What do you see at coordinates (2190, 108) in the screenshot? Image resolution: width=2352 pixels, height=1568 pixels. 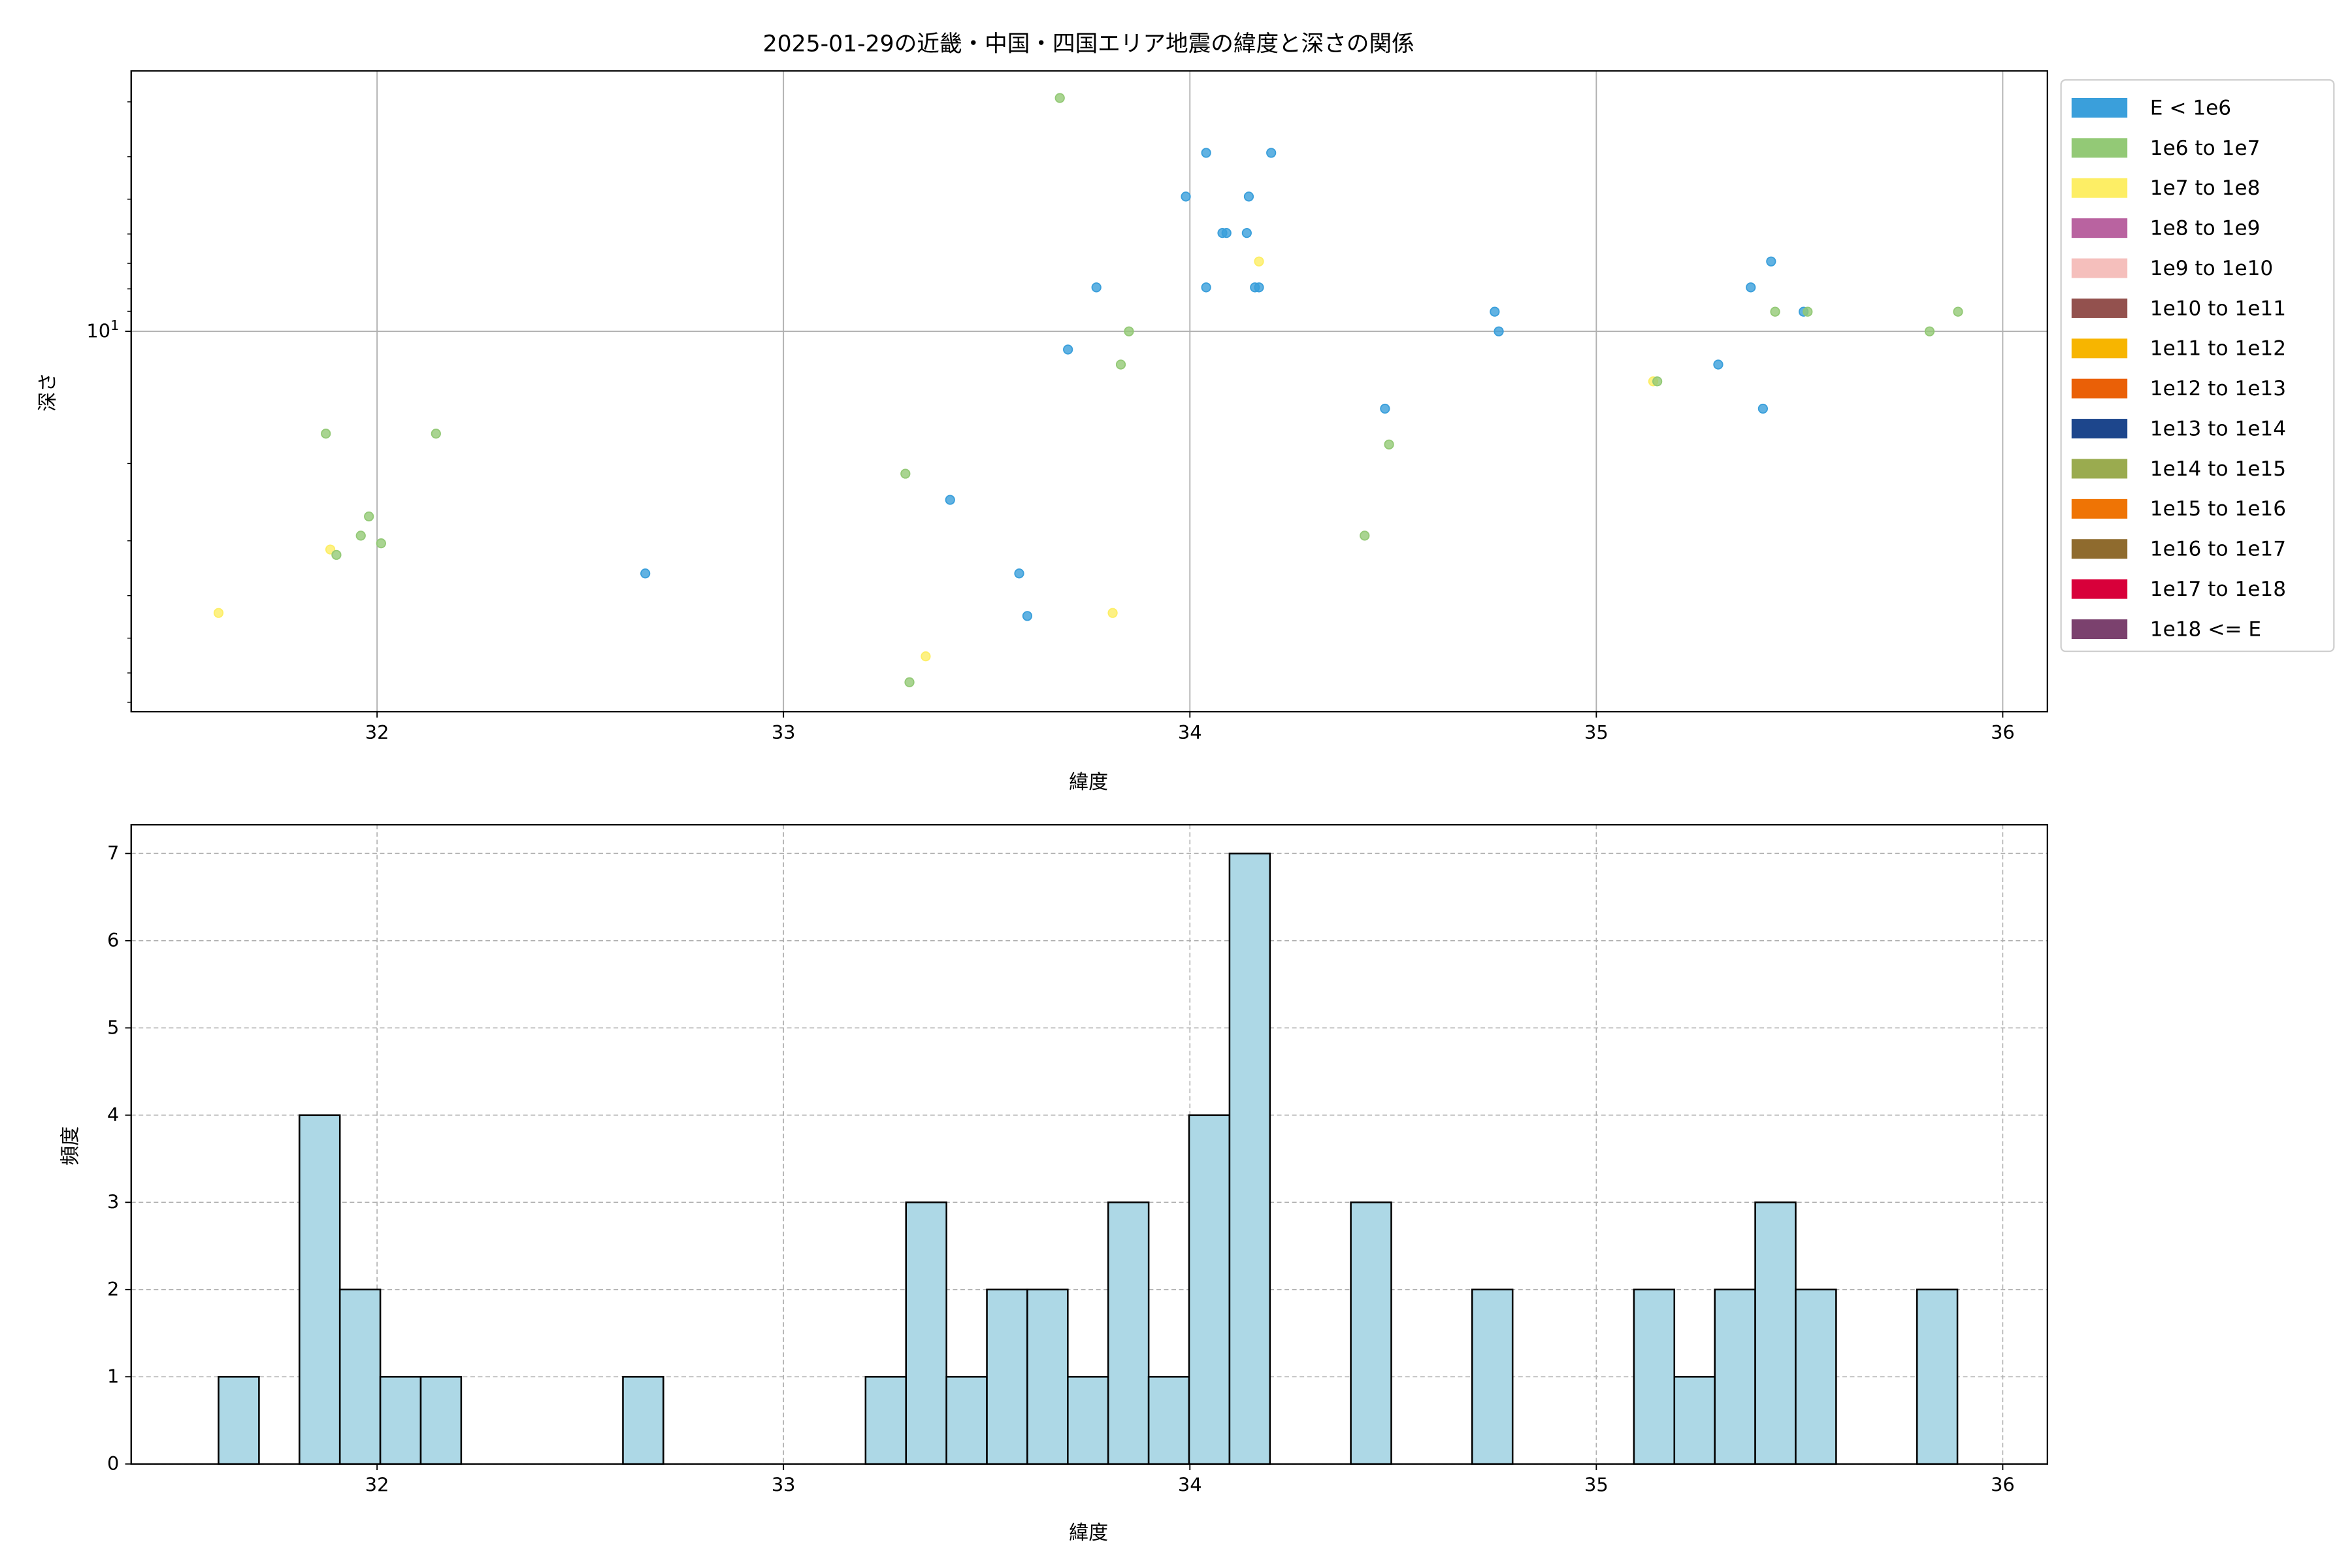 I see `legend-label: E < 1e6` at bounding box center [2190, 108].